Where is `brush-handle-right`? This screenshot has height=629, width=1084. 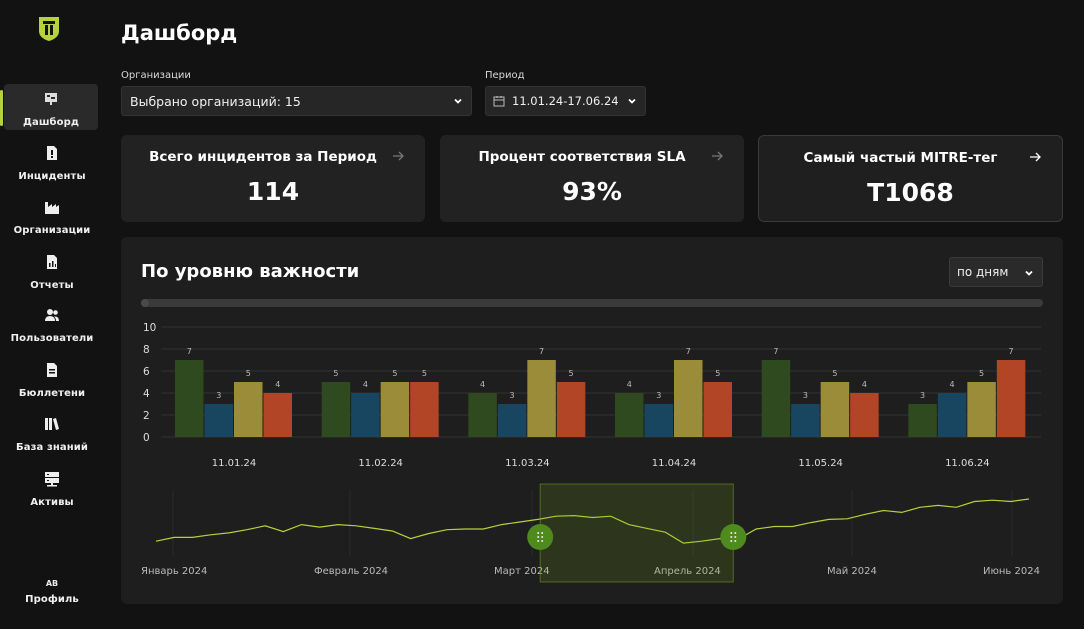 brush-handle-right is located at coordinates (733, 537).